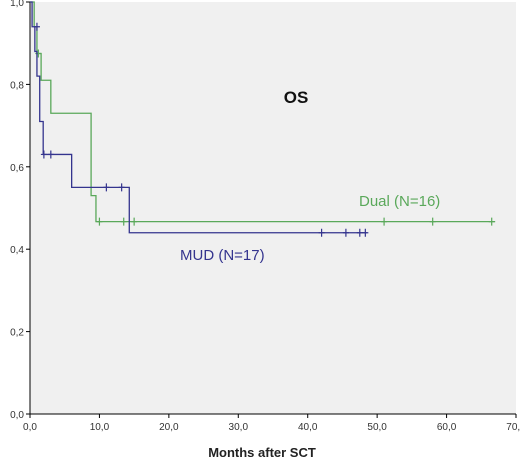 The height and width of the screenshot is (465, 520). Describe the element at coordinates (239, 427) in the screenshot. I see `x-tick-label: 30,0` at that location.